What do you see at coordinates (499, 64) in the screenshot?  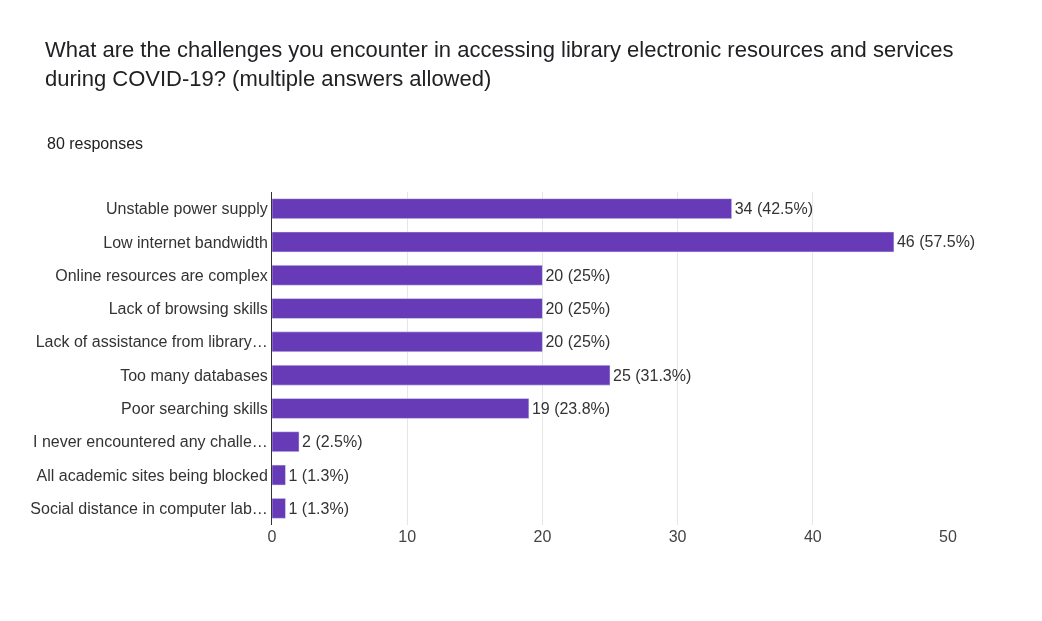 I see `chart-title: What are the challenges you encounter in accessing library electronic resources and services during COVID-19? (multiple answers allowed)` at bounding box center [499, 64].